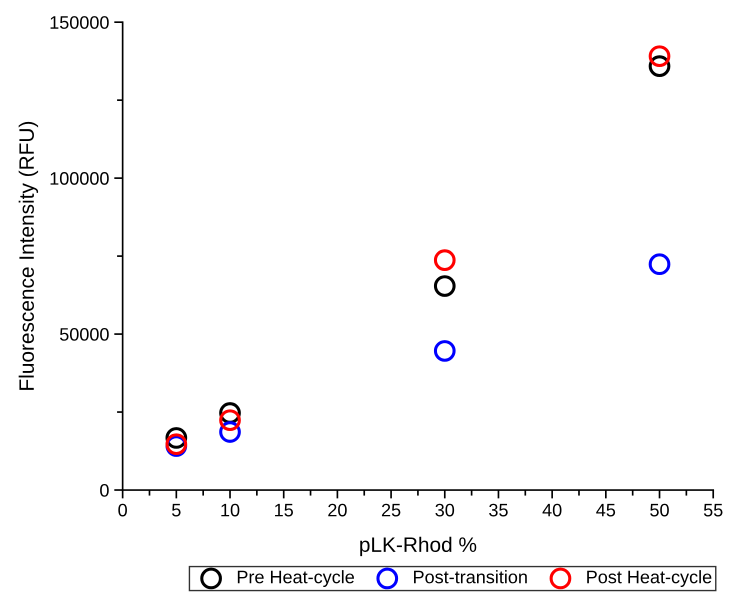  I want to click on x-tick-label: 10, so click(230, 510).